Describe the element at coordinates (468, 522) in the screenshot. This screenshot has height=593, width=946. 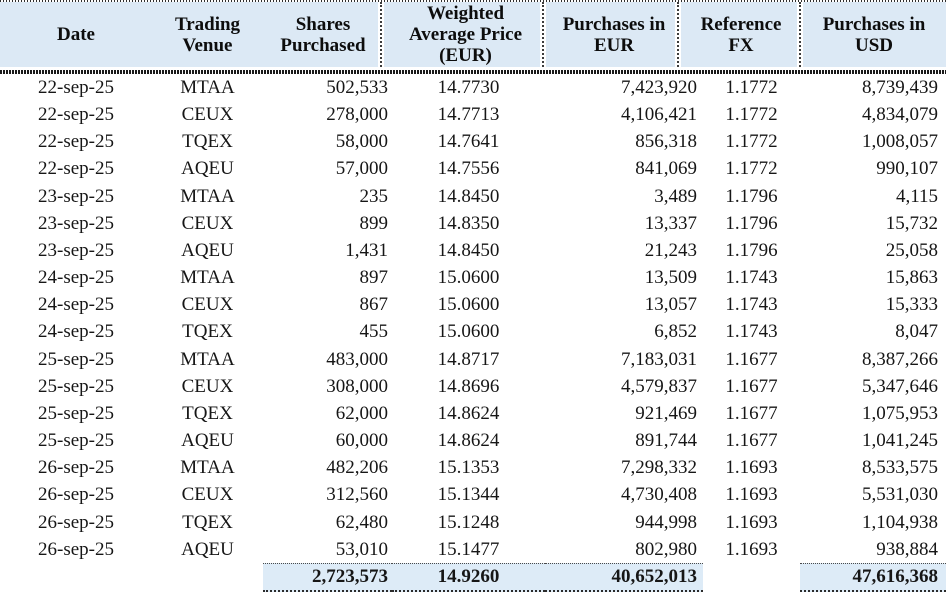
I see `cell-weighted-average-price: 15.1248` at that location.